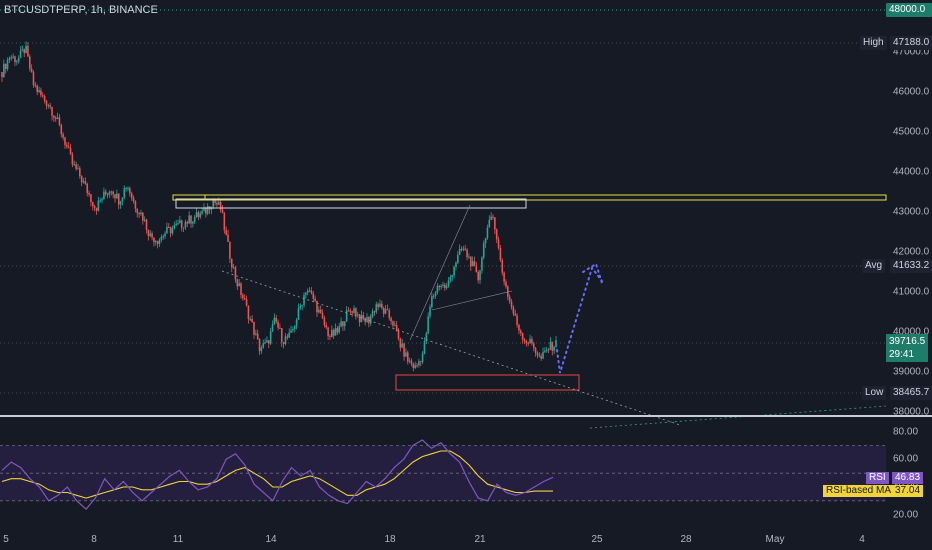  Describe the element at coordinates (909, 10) in the screenshot. I see `top-level-tag: 48000.0` at that location.